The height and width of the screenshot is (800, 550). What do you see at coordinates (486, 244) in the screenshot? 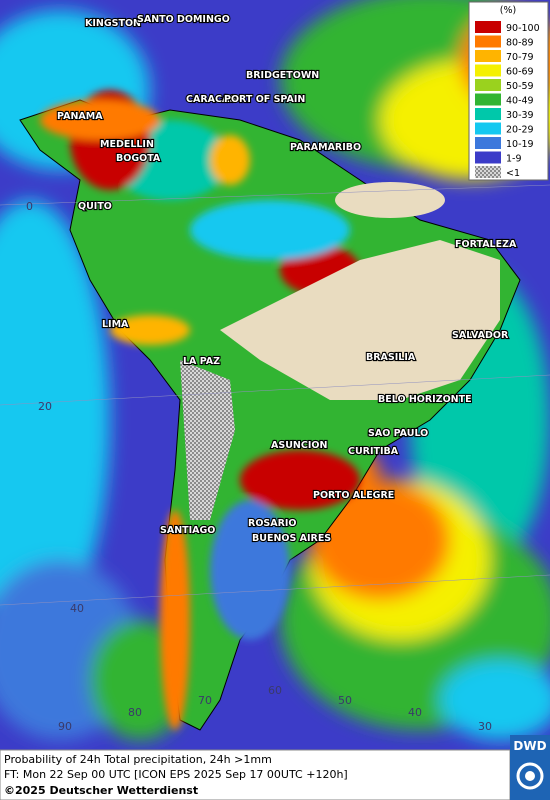
I see `city-label: FORTALEZA` at bounding box center [486, 244].